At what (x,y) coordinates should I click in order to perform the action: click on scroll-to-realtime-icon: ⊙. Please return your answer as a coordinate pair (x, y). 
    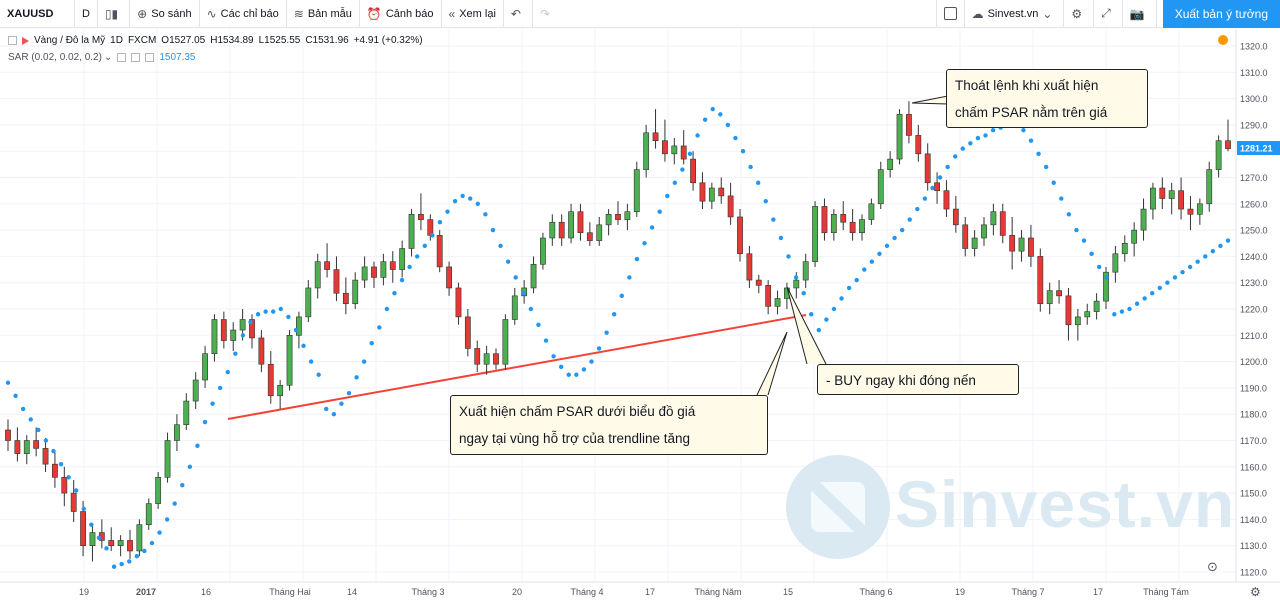
    Looking at the image, I should click on (1212, 566).